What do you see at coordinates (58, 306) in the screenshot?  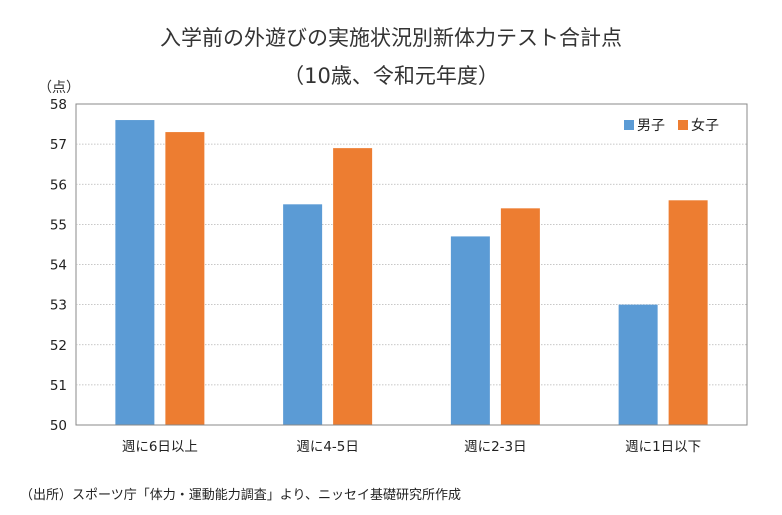 I see `y-tick-label: 53` at bounding box center [58, 306].